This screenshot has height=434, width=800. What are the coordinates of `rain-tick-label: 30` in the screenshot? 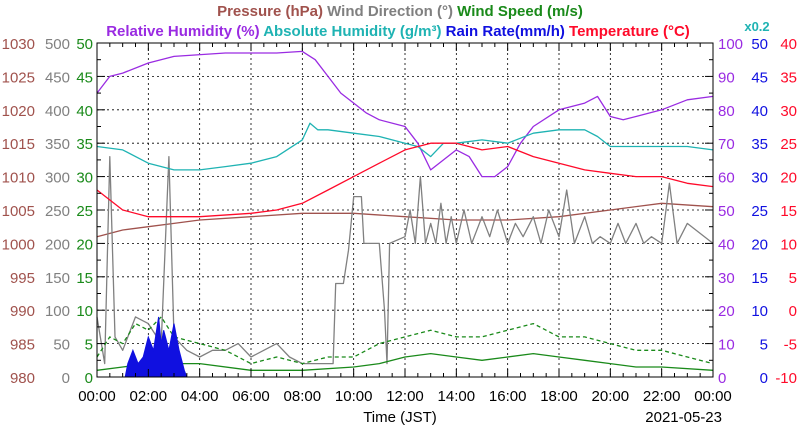 It's located at (759, 178).